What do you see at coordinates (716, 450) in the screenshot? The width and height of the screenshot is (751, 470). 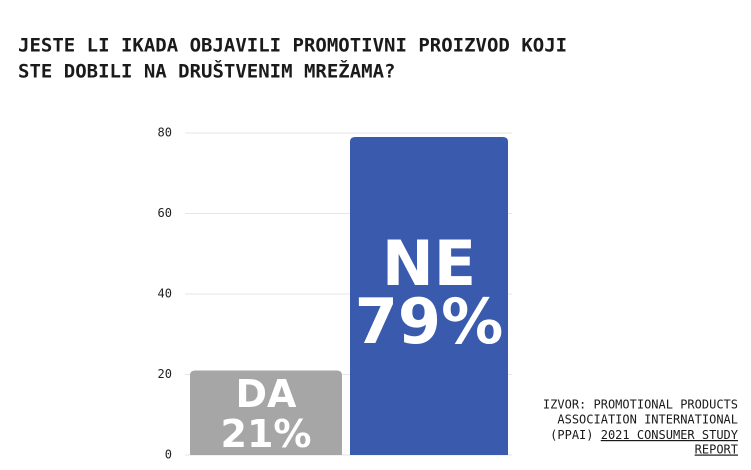 I see `source-link: REPORT` at bounding box center [716, 450].